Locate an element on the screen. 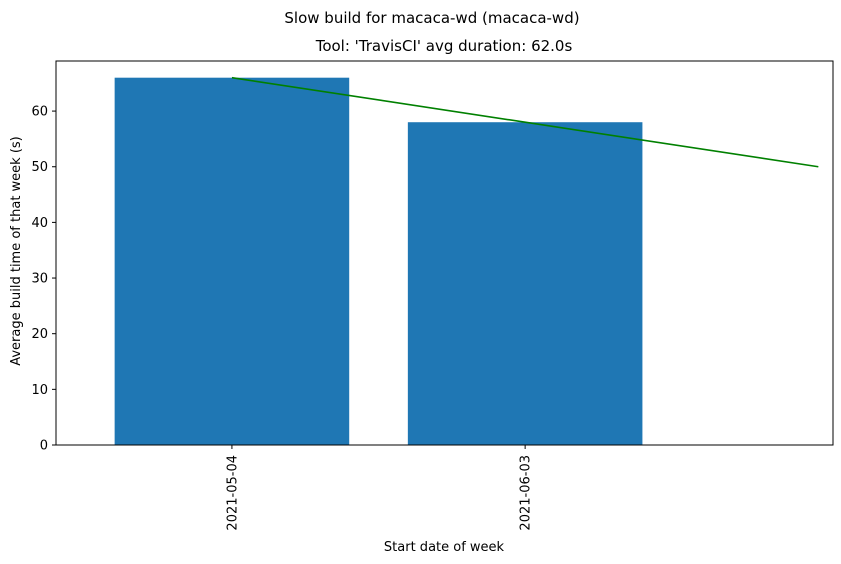  trend-line is located at coordinates (525, 122).